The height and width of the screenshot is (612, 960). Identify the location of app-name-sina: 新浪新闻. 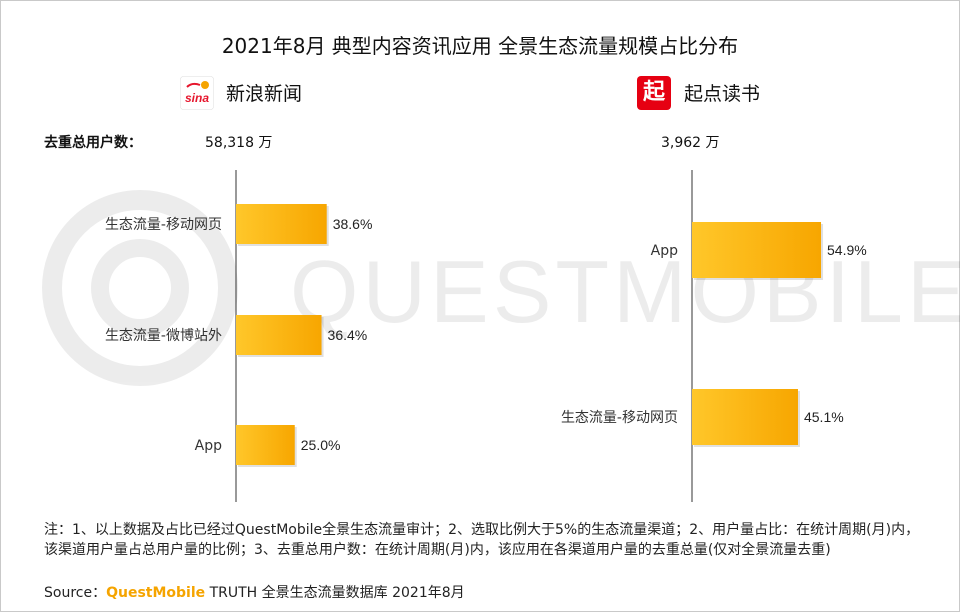
(264, 94).